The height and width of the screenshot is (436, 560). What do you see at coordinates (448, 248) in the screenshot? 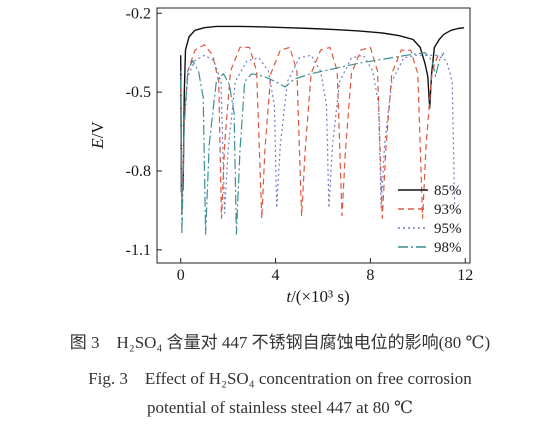
I see `legend-label: 98%` at bounding box center [448, 248].